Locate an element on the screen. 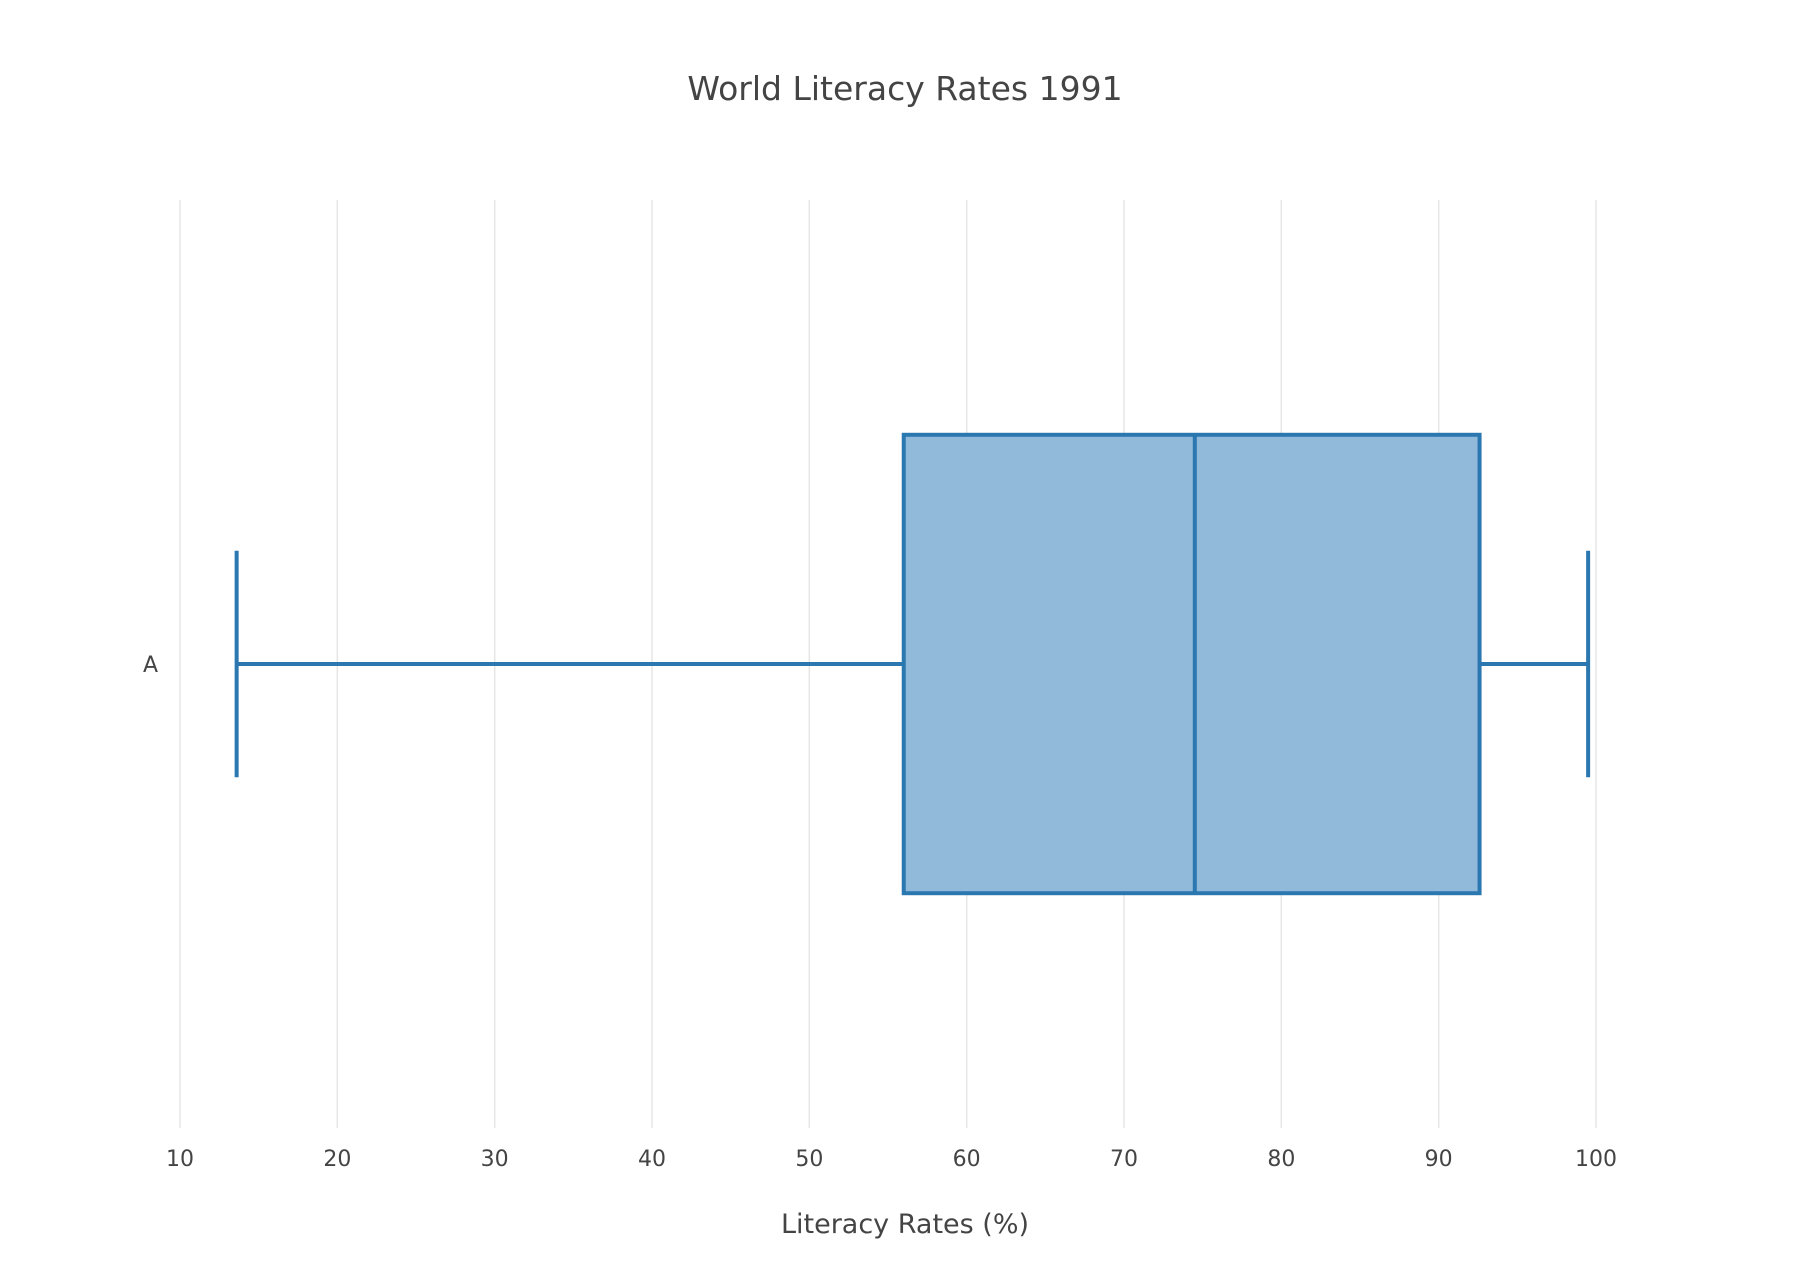 The image size is (1810, 1284). x-tick-label-20: 20 is located at coordinates (337, 1159).